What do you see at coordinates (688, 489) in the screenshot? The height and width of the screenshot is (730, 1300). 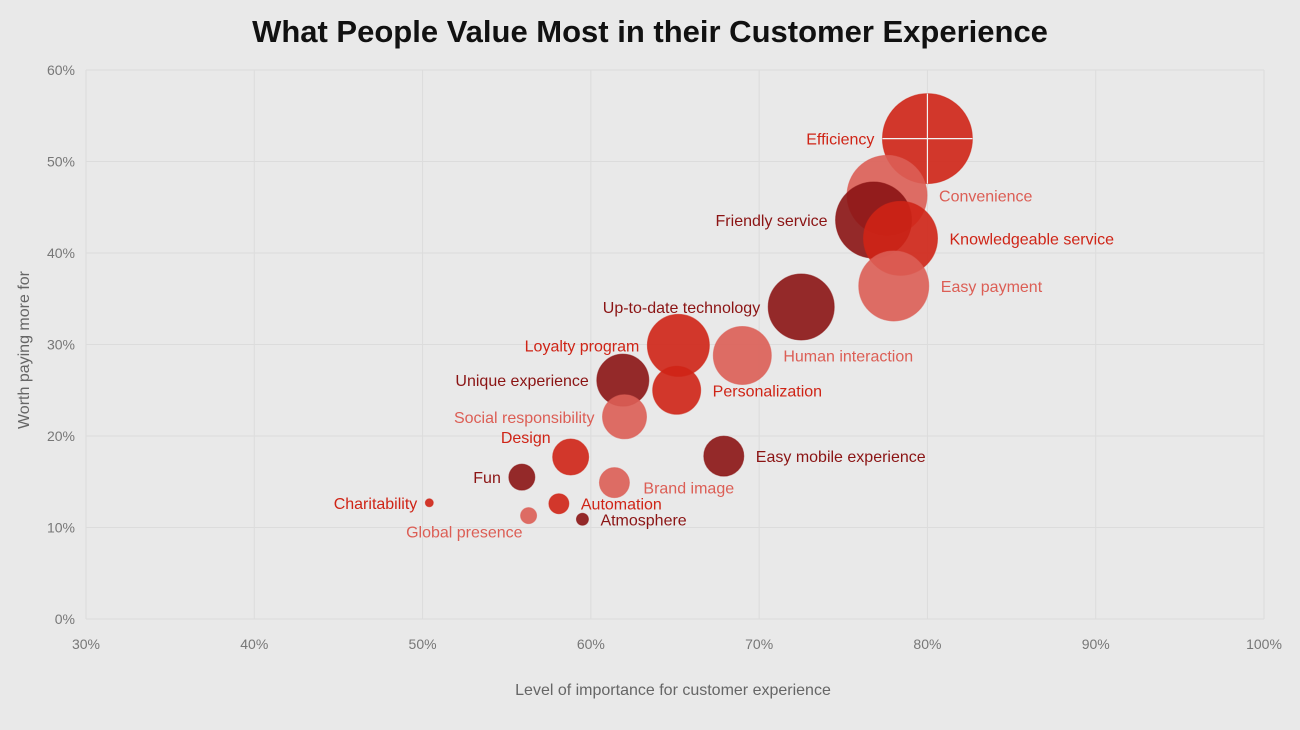 I see `bubble-label: Brand image` at bounding box center [688, 489].